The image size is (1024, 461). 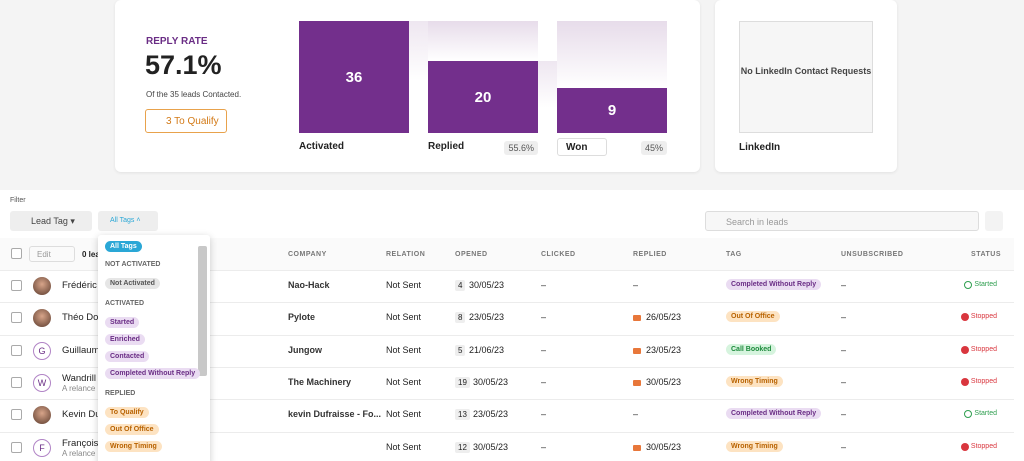 What do you see at coordinates (81, 350) in the screenshot?
I see `lead-name: Guillaum` at bounding box center [81, 350].